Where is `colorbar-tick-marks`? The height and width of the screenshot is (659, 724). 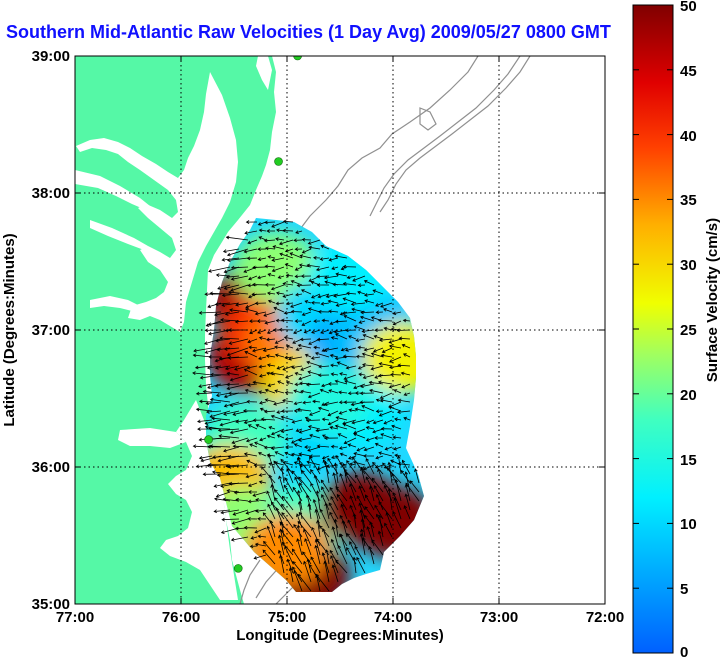
colorbar-tick-marks is located at coordinates (653, 329).